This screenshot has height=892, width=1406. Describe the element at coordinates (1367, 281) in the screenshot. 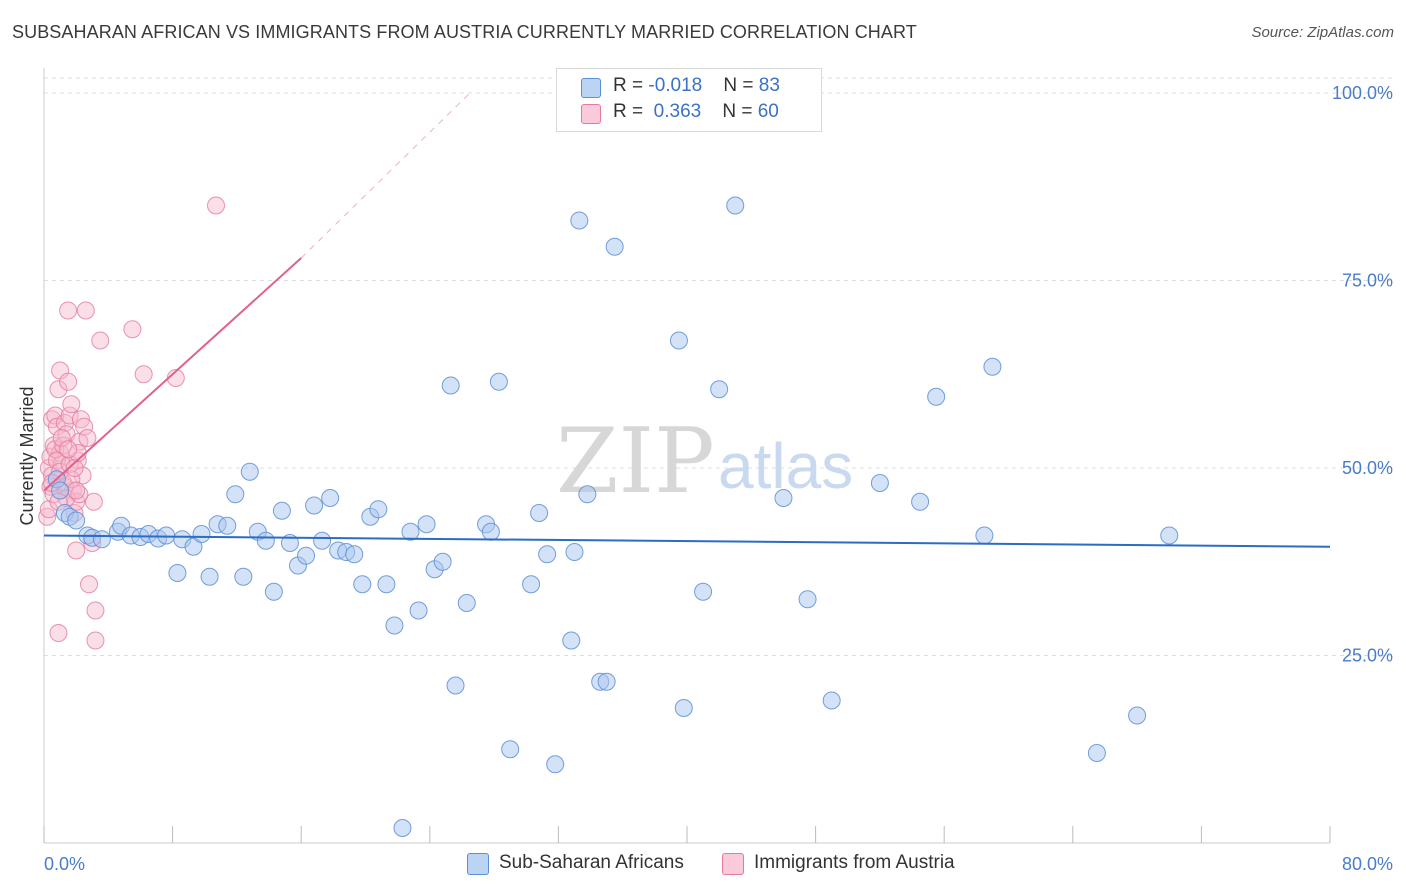

I see `y-tick-label: 75.0%` at that location.